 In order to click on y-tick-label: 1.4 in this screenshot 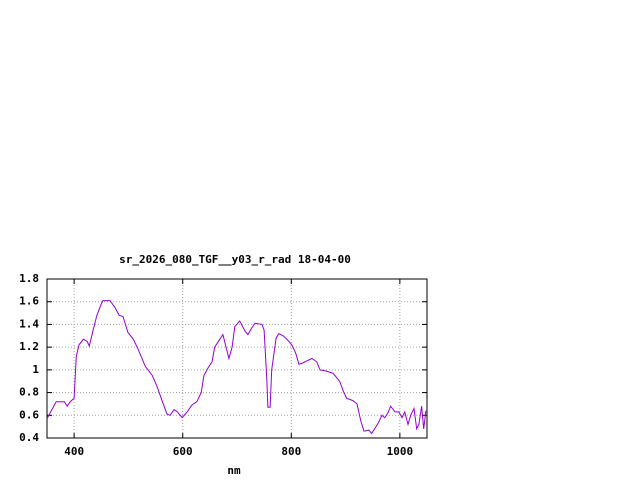, I will do `click(29, 323)`.